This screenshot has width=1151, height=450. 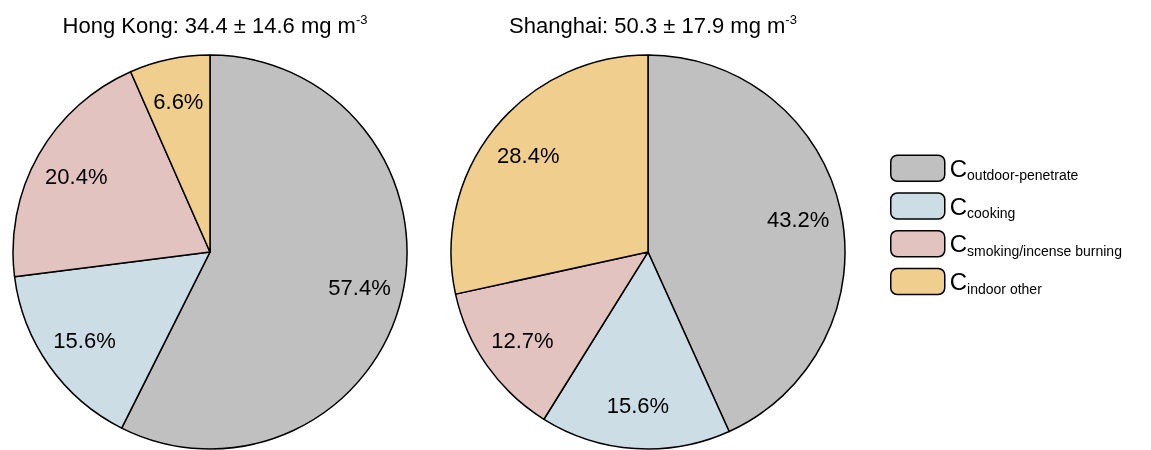 What do you see at coordinates (359, 287) in the screenshot?
I see `data-label: 57.4%` at bounding box center [359, 287].